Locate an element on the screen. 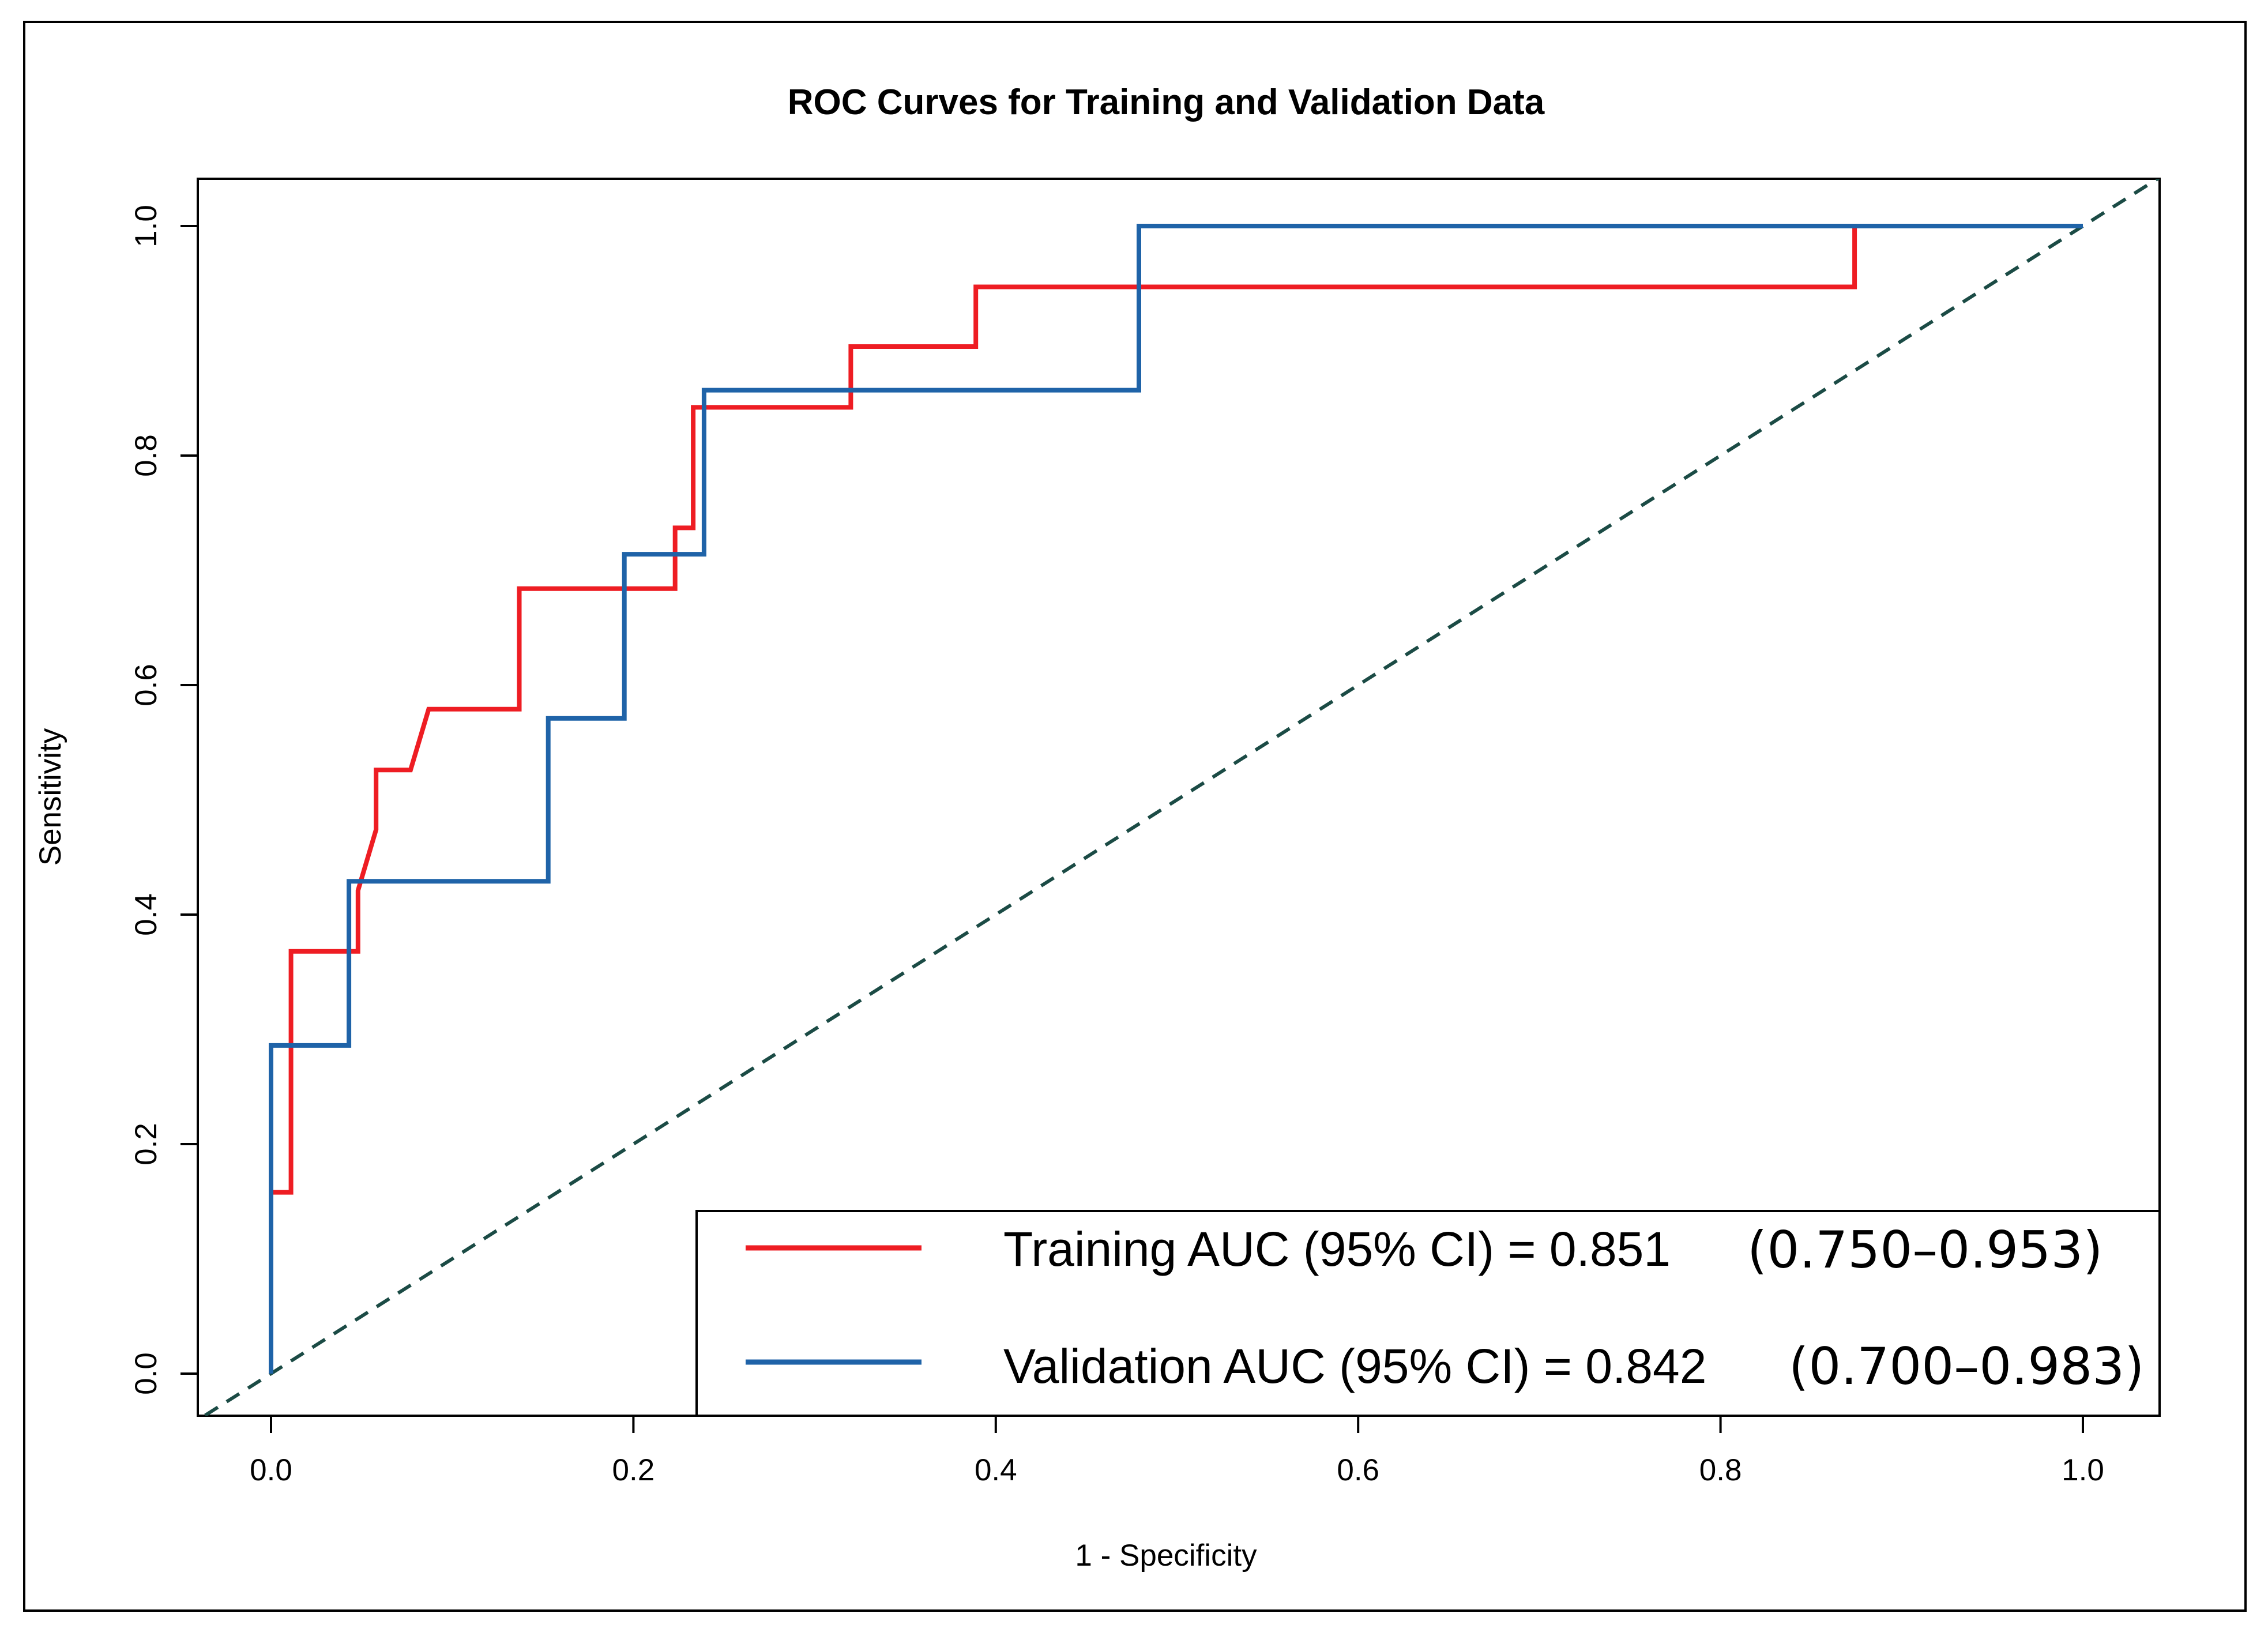  y-axis-title: Sensitivity is located at coordinates (50, 797).